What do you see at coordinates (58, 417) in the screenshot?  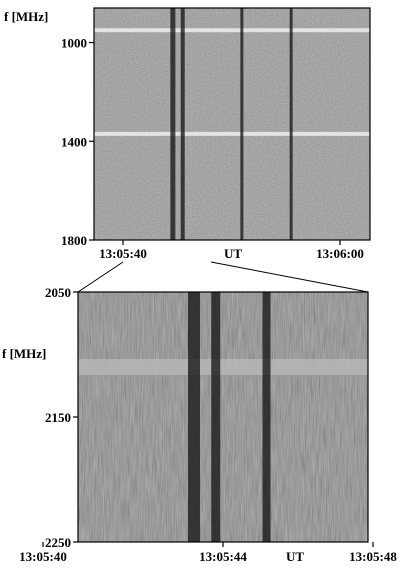 I see `y-tick-label: 2150` at bounding box center [58, 417].